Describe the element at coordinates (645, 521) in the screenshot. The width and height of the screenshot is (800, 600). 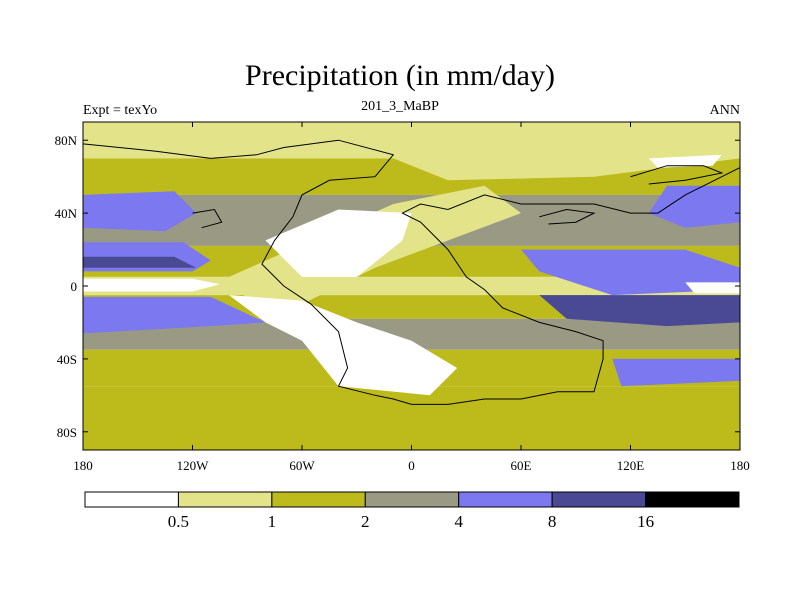
I see `colorbar-label: 16` at that location.